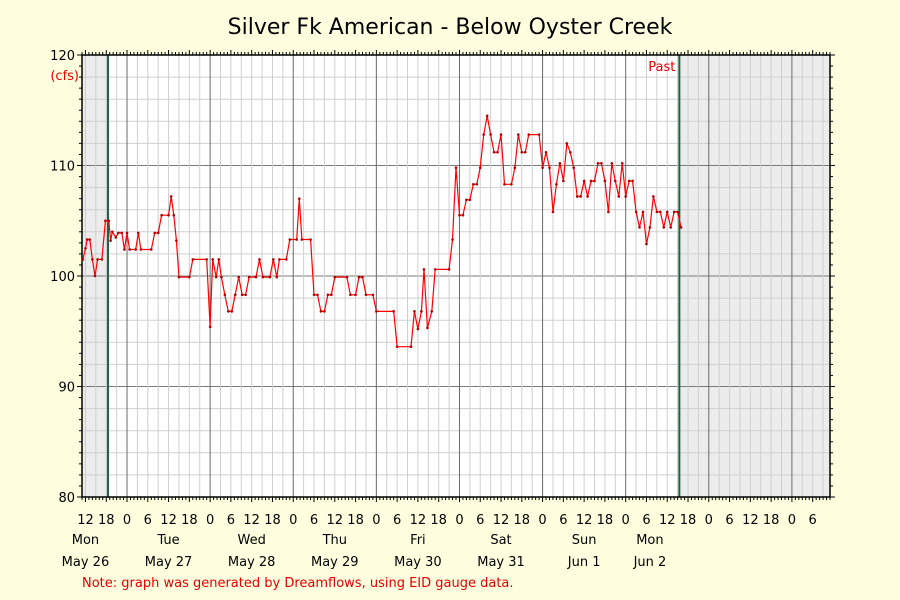 The height and width of the screenshot is (600, 900). I want to click on x-day-label: Mon, so click(649, 540).